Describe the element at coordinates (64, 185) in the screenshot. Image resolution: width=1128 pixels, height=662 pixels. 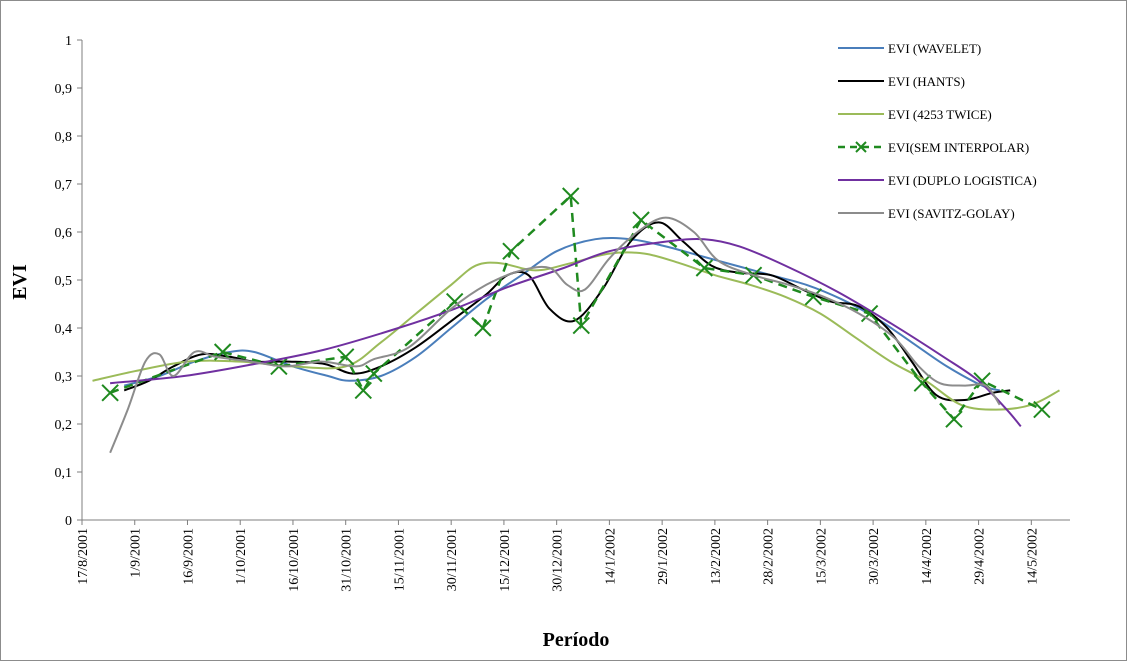
I see `y-tick-label: 0,7` at that location.